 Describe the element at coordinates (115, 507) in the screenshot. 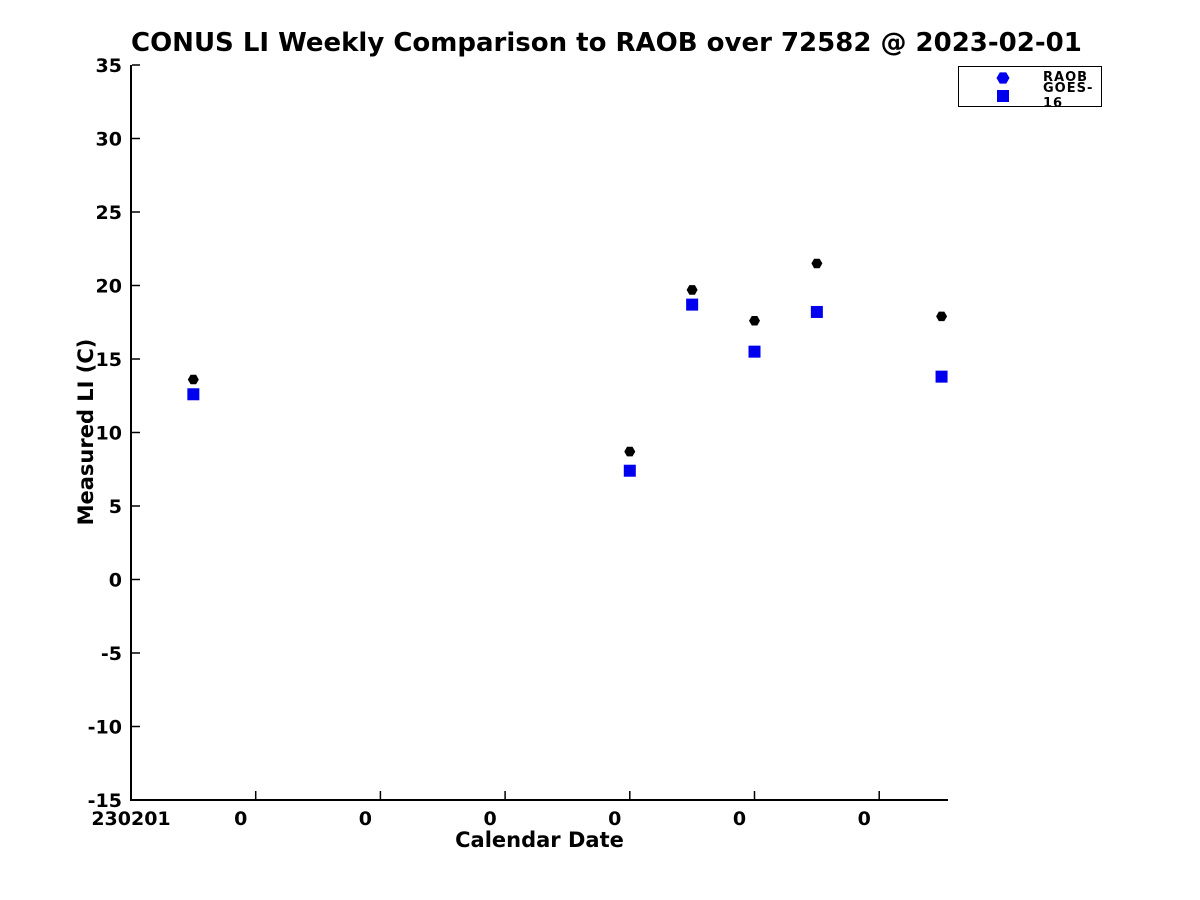

I see `y-tick-label: 5` at that location.